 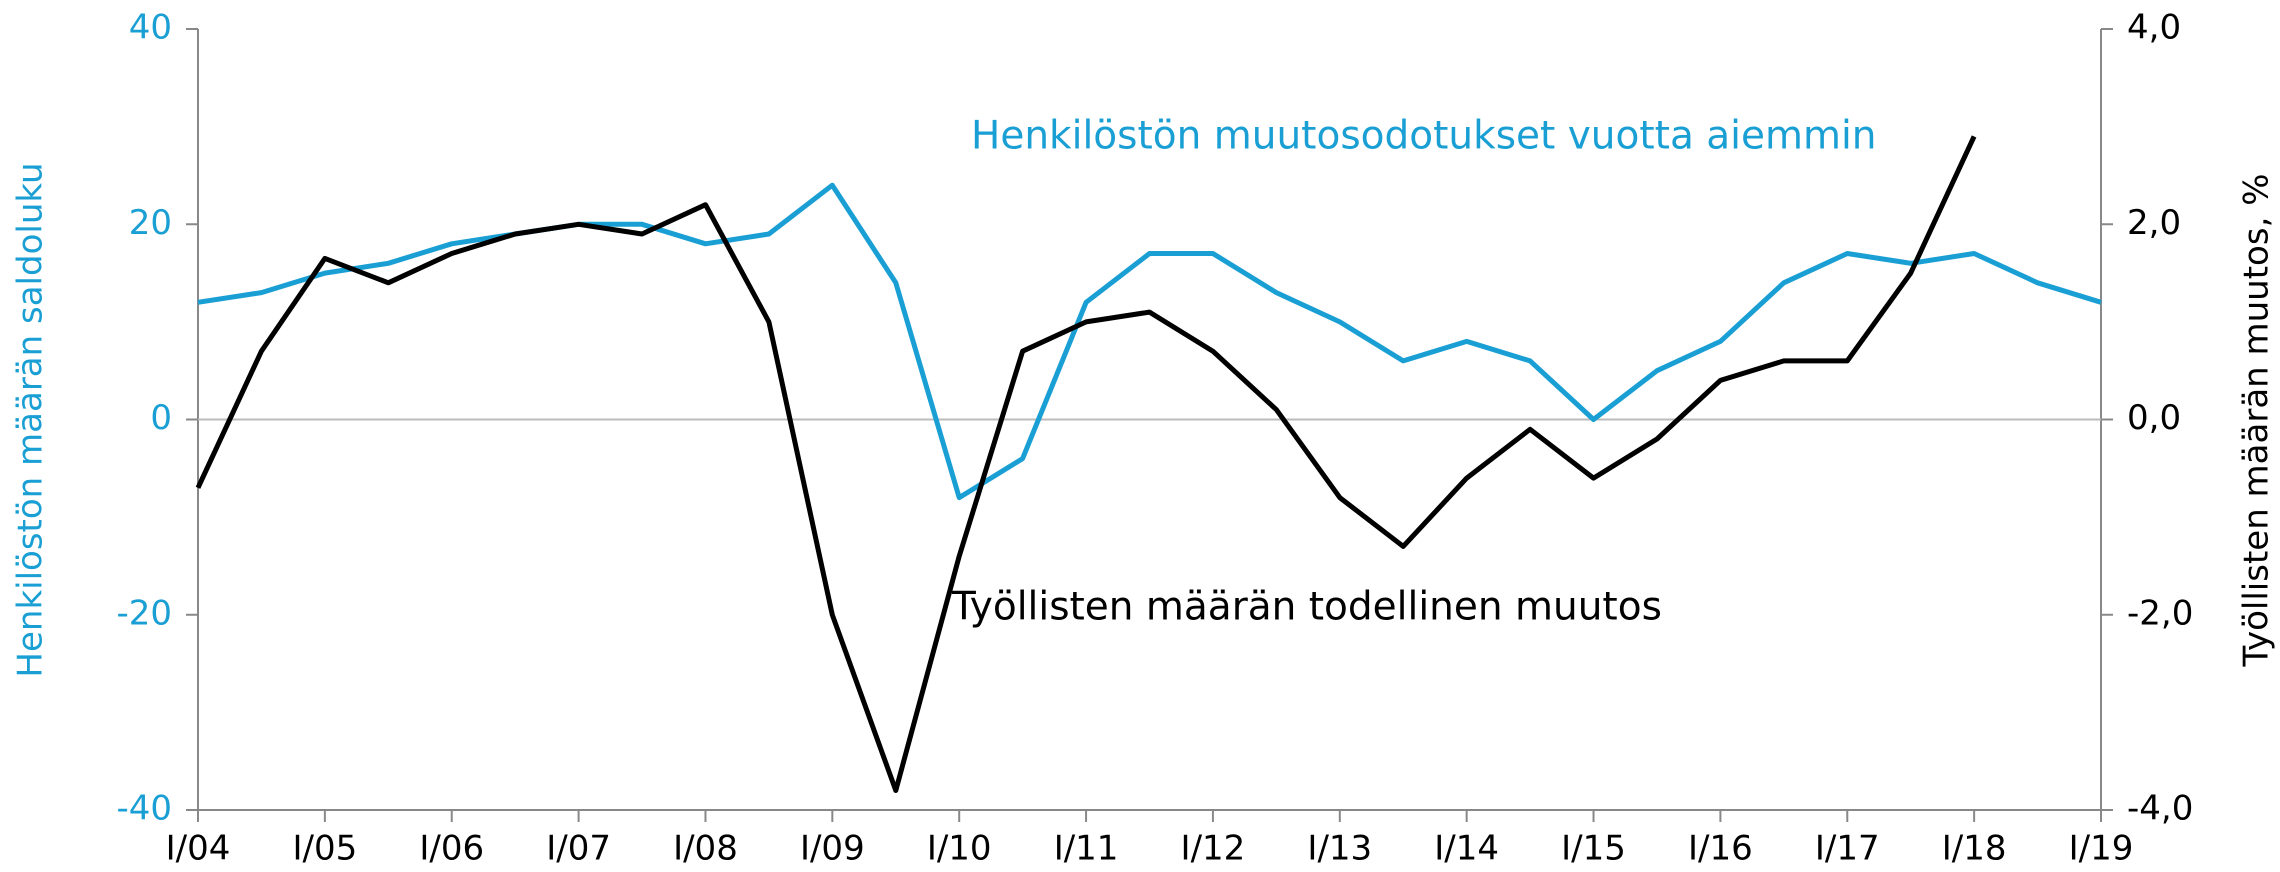 What do you see at coordinates (31, 419) in the screenshot?
I see `y-axis-label: Henkilöstön määrän saldoluku` at bounding box center [31, 419].